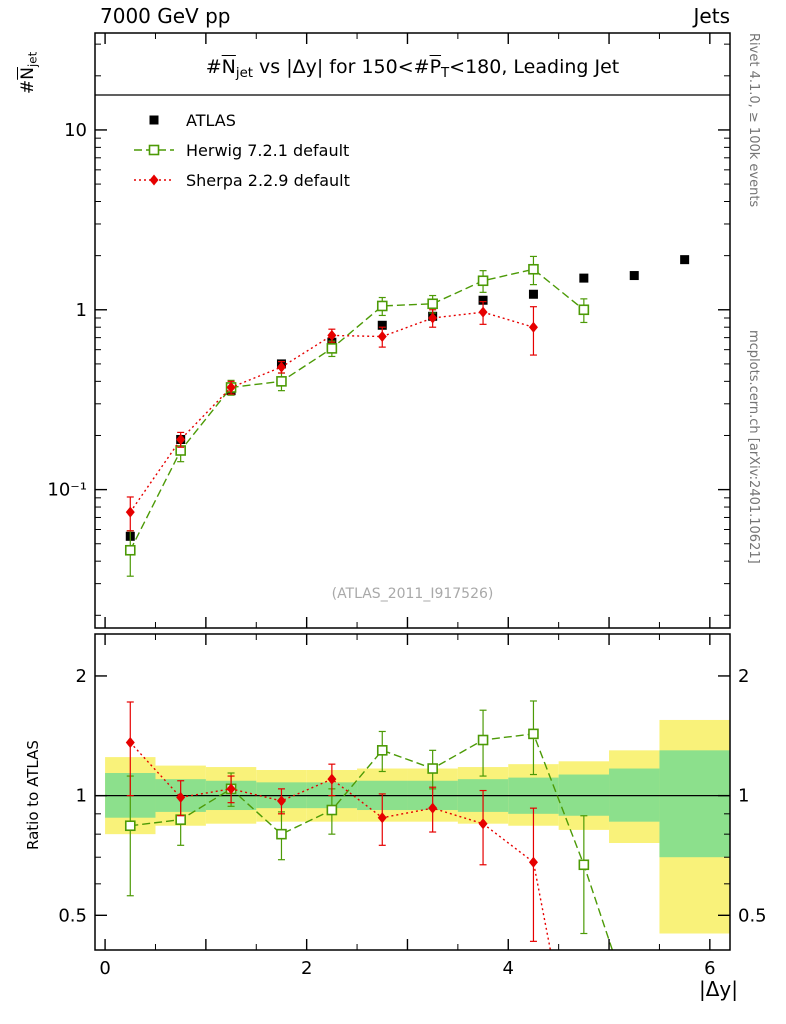 The width and height of the screenshot is (786, 1024). Describe the element at coordinates (711, 16) in the screenshot. I see `analysis-topic-label: Jets` at that location.